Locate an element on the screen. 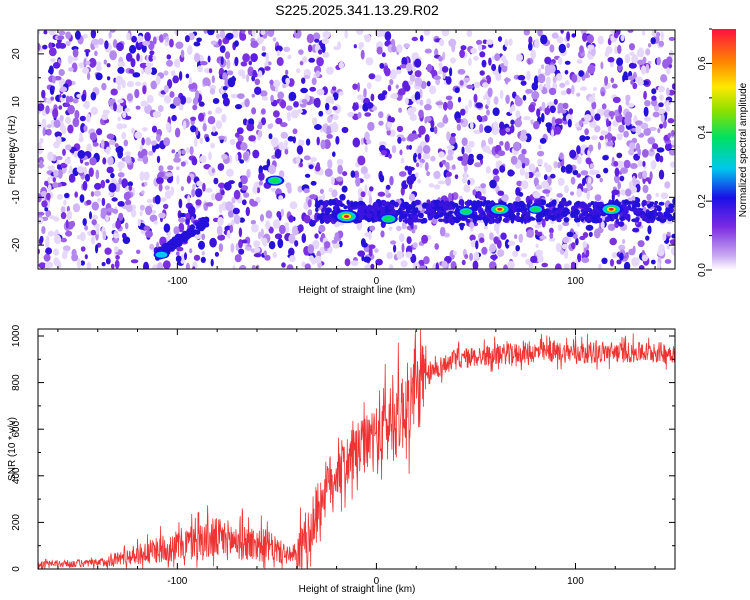 The image size is (750, 600). x-tick-label: 0 is located at coordinates (377, 281).